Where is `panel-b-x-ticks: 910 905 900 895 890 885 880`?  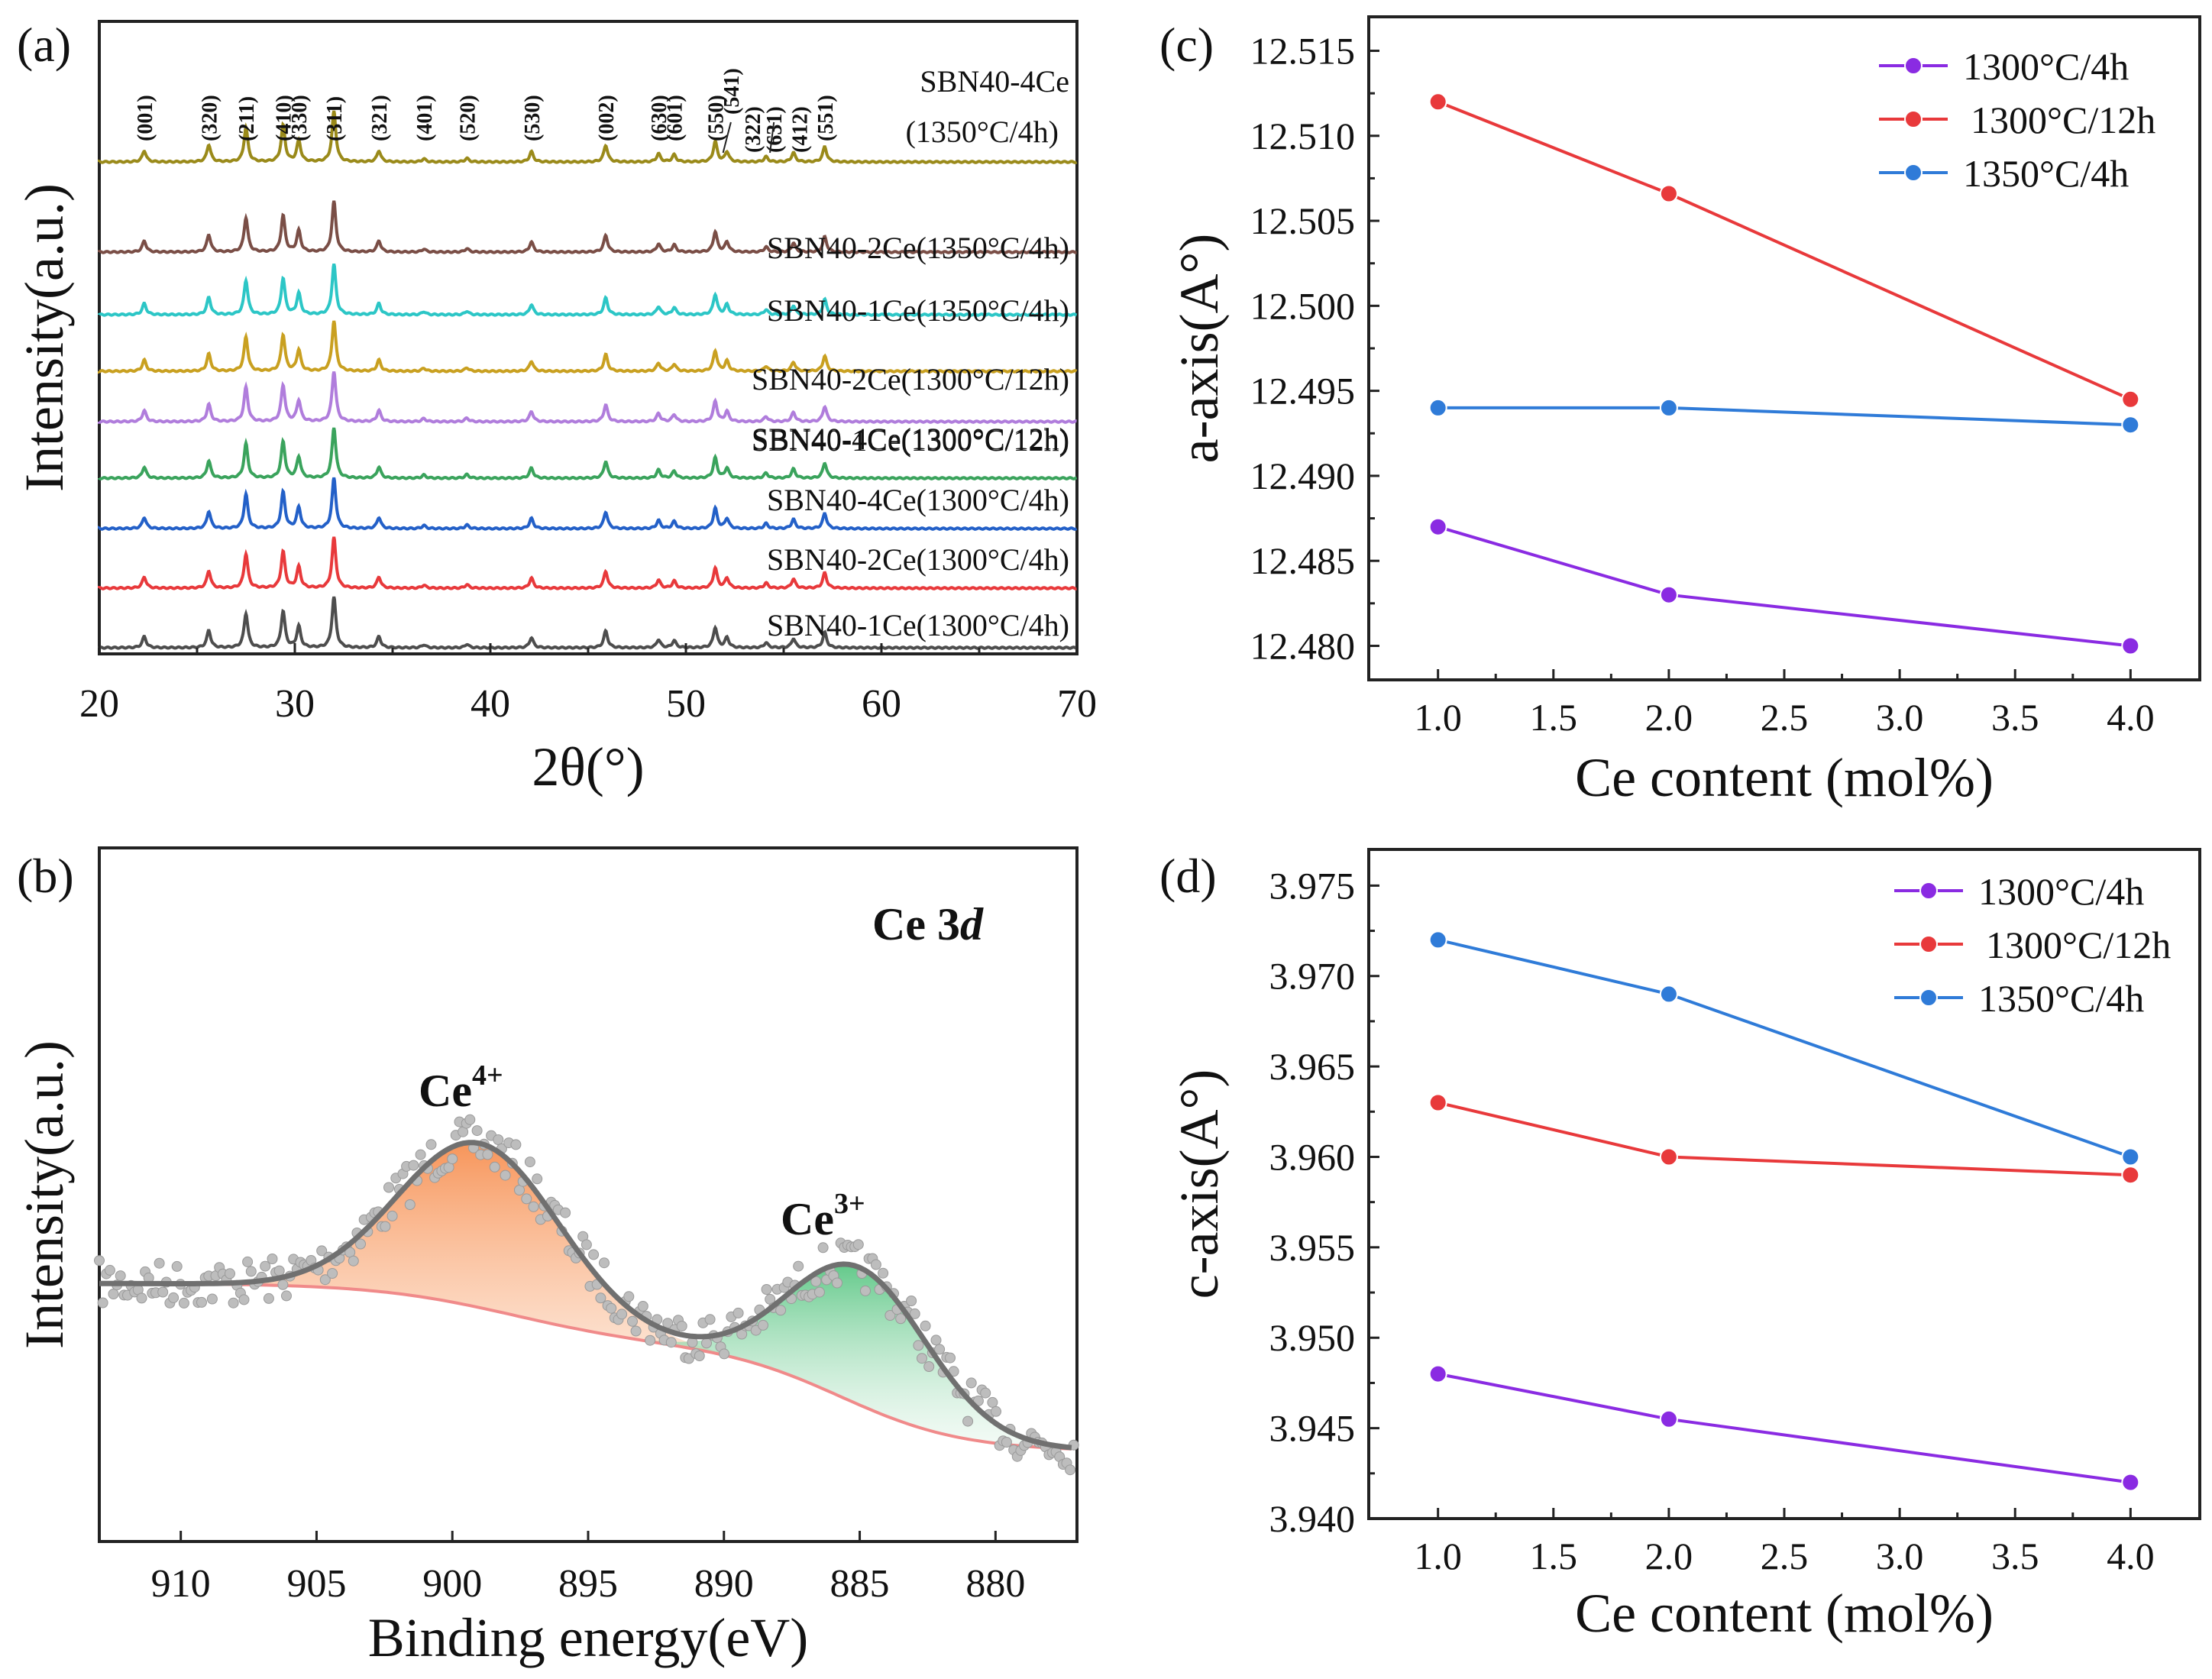 panel-b-x-ticks: 910 905 900 895 890 885 880 is located at coordinates (588, 1569).